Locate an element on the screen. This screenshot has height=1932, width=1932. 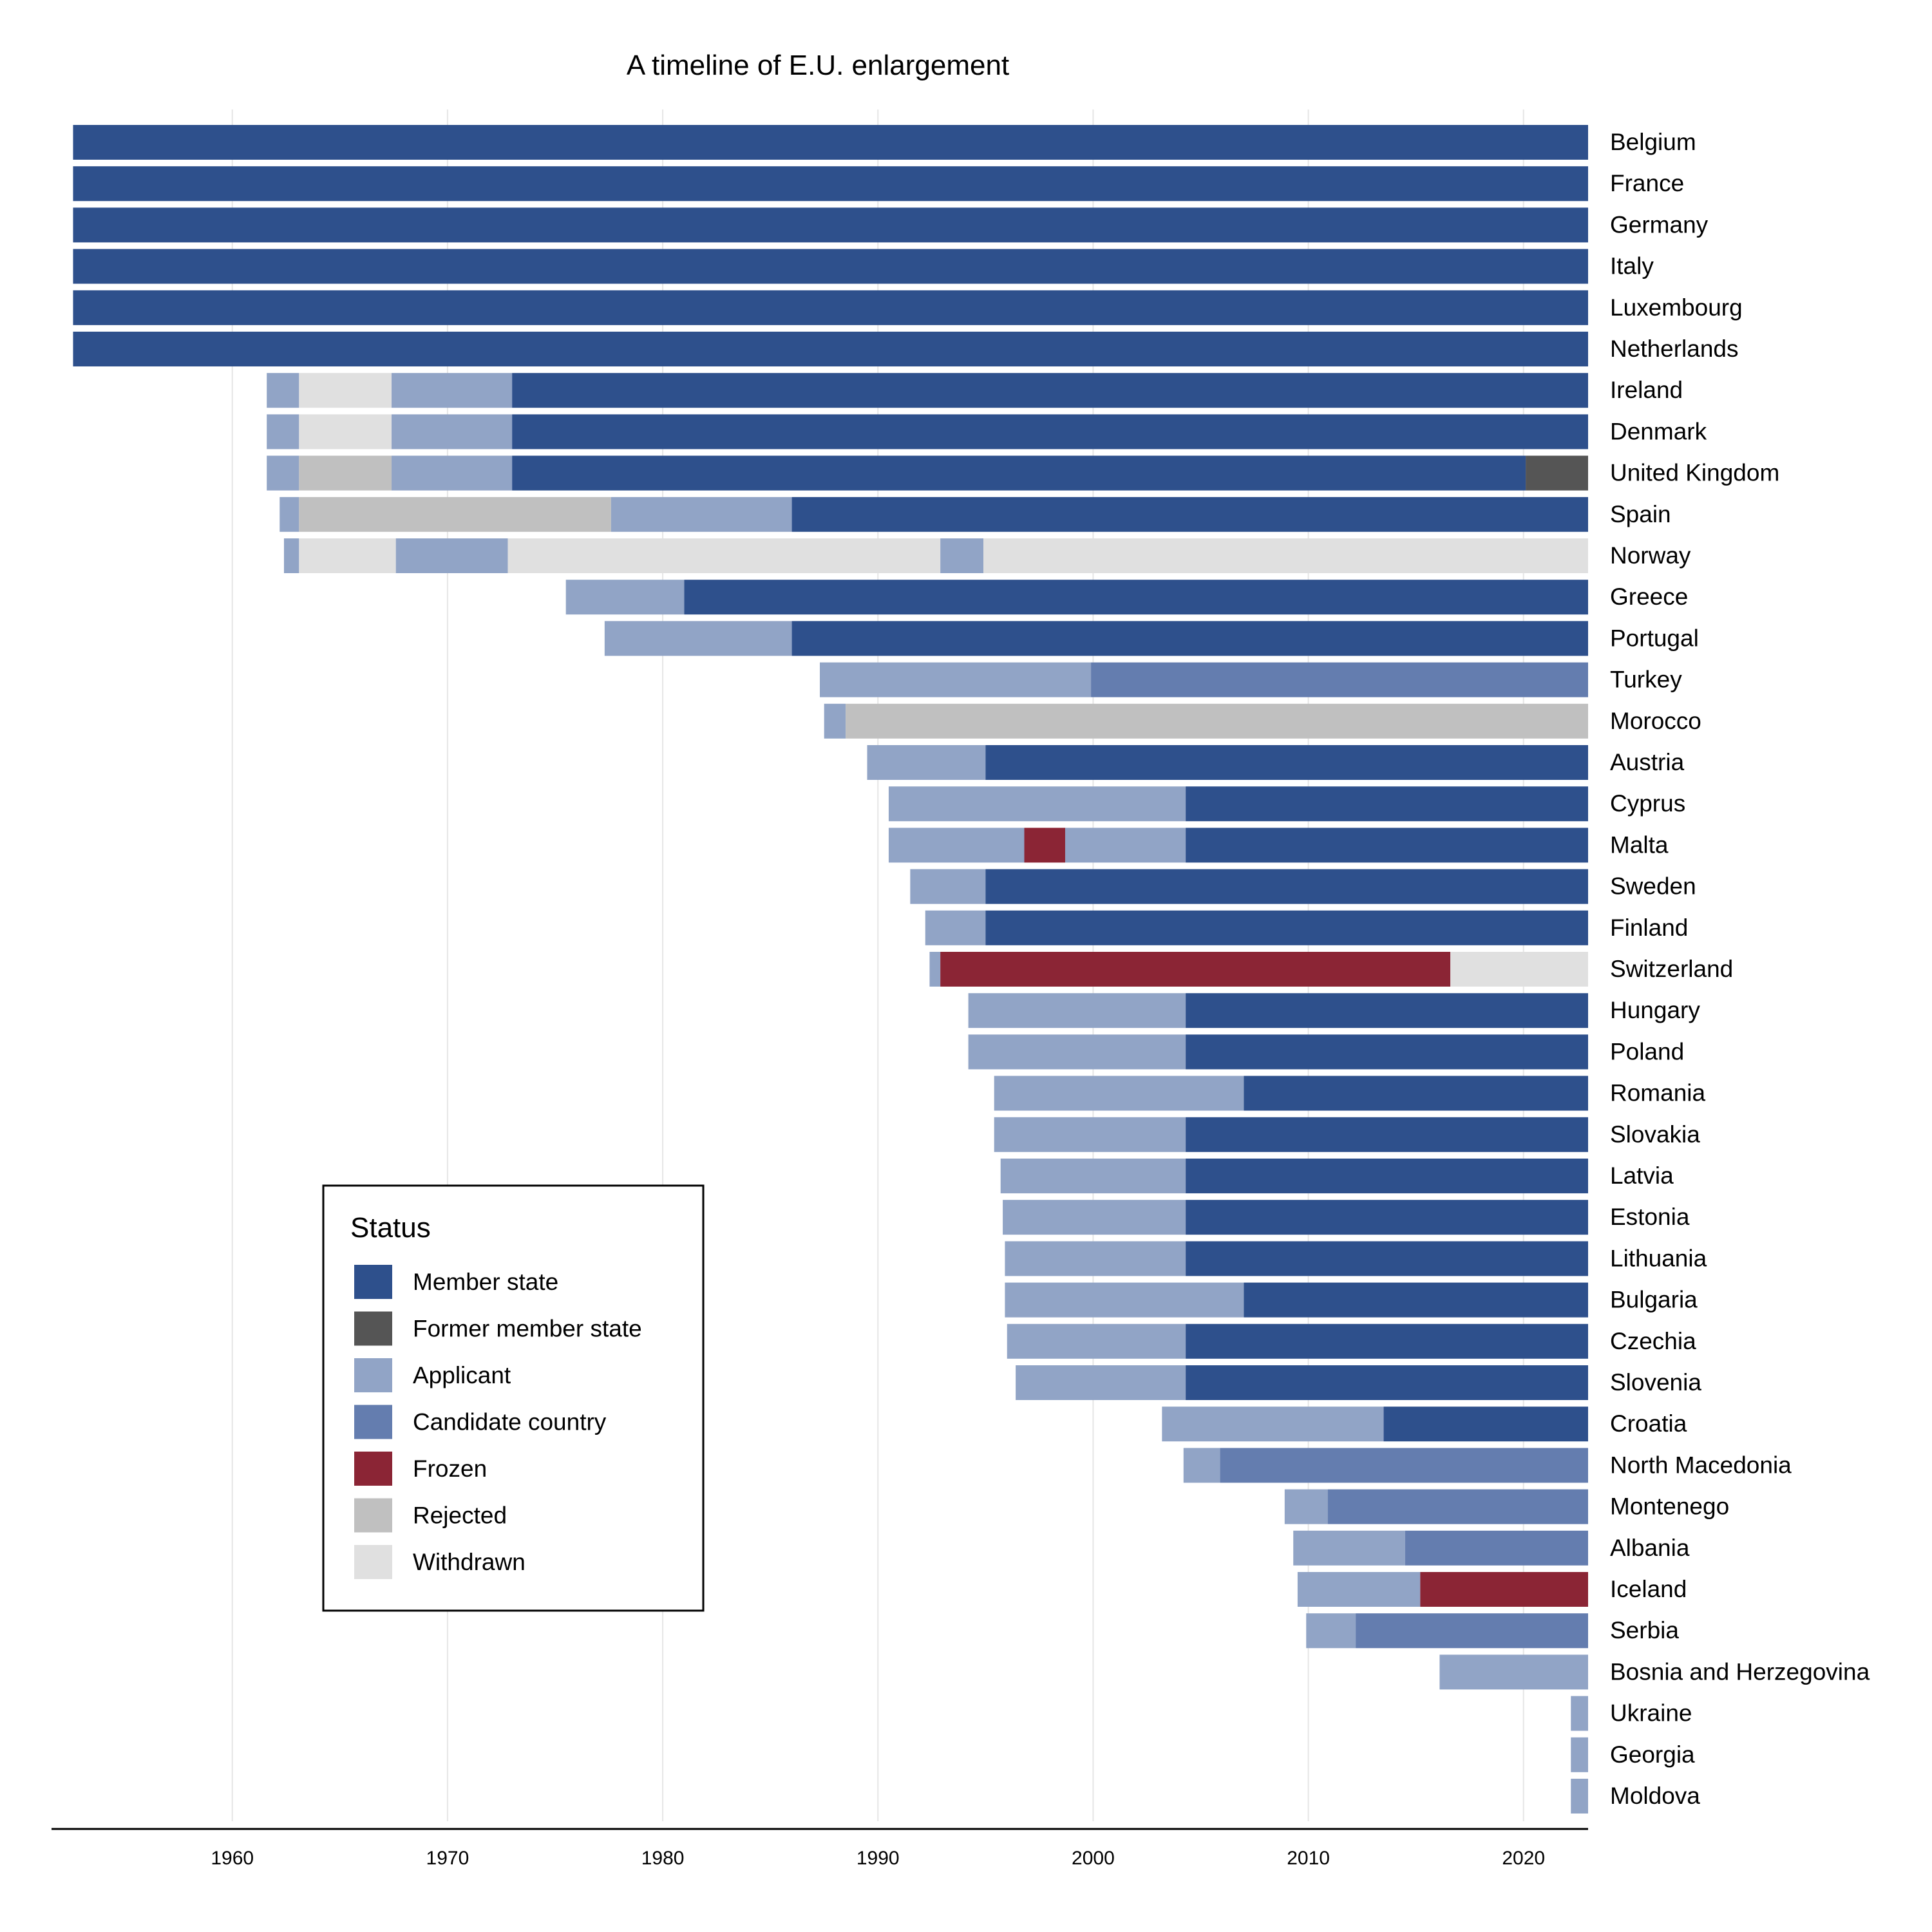
country-label-morocco: Morocco is located at coordinates (1655, 721).